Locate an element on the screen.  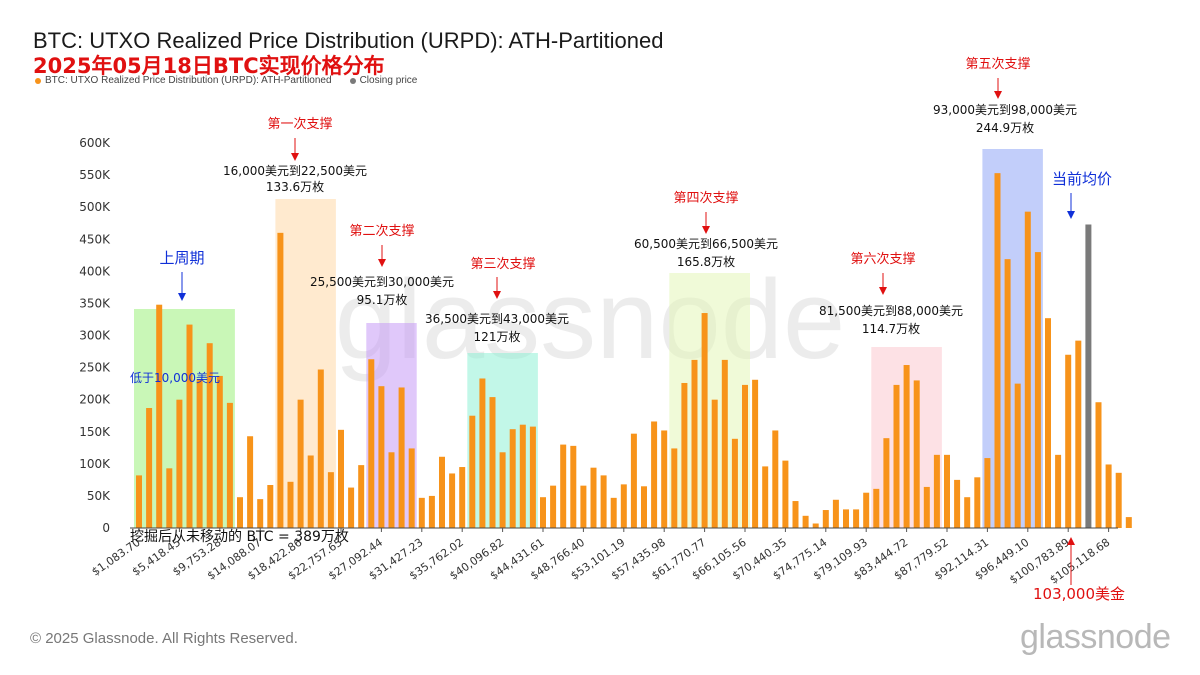
prev-cycle-range: 低于10,000美元 is located at coordinates (175, 378).